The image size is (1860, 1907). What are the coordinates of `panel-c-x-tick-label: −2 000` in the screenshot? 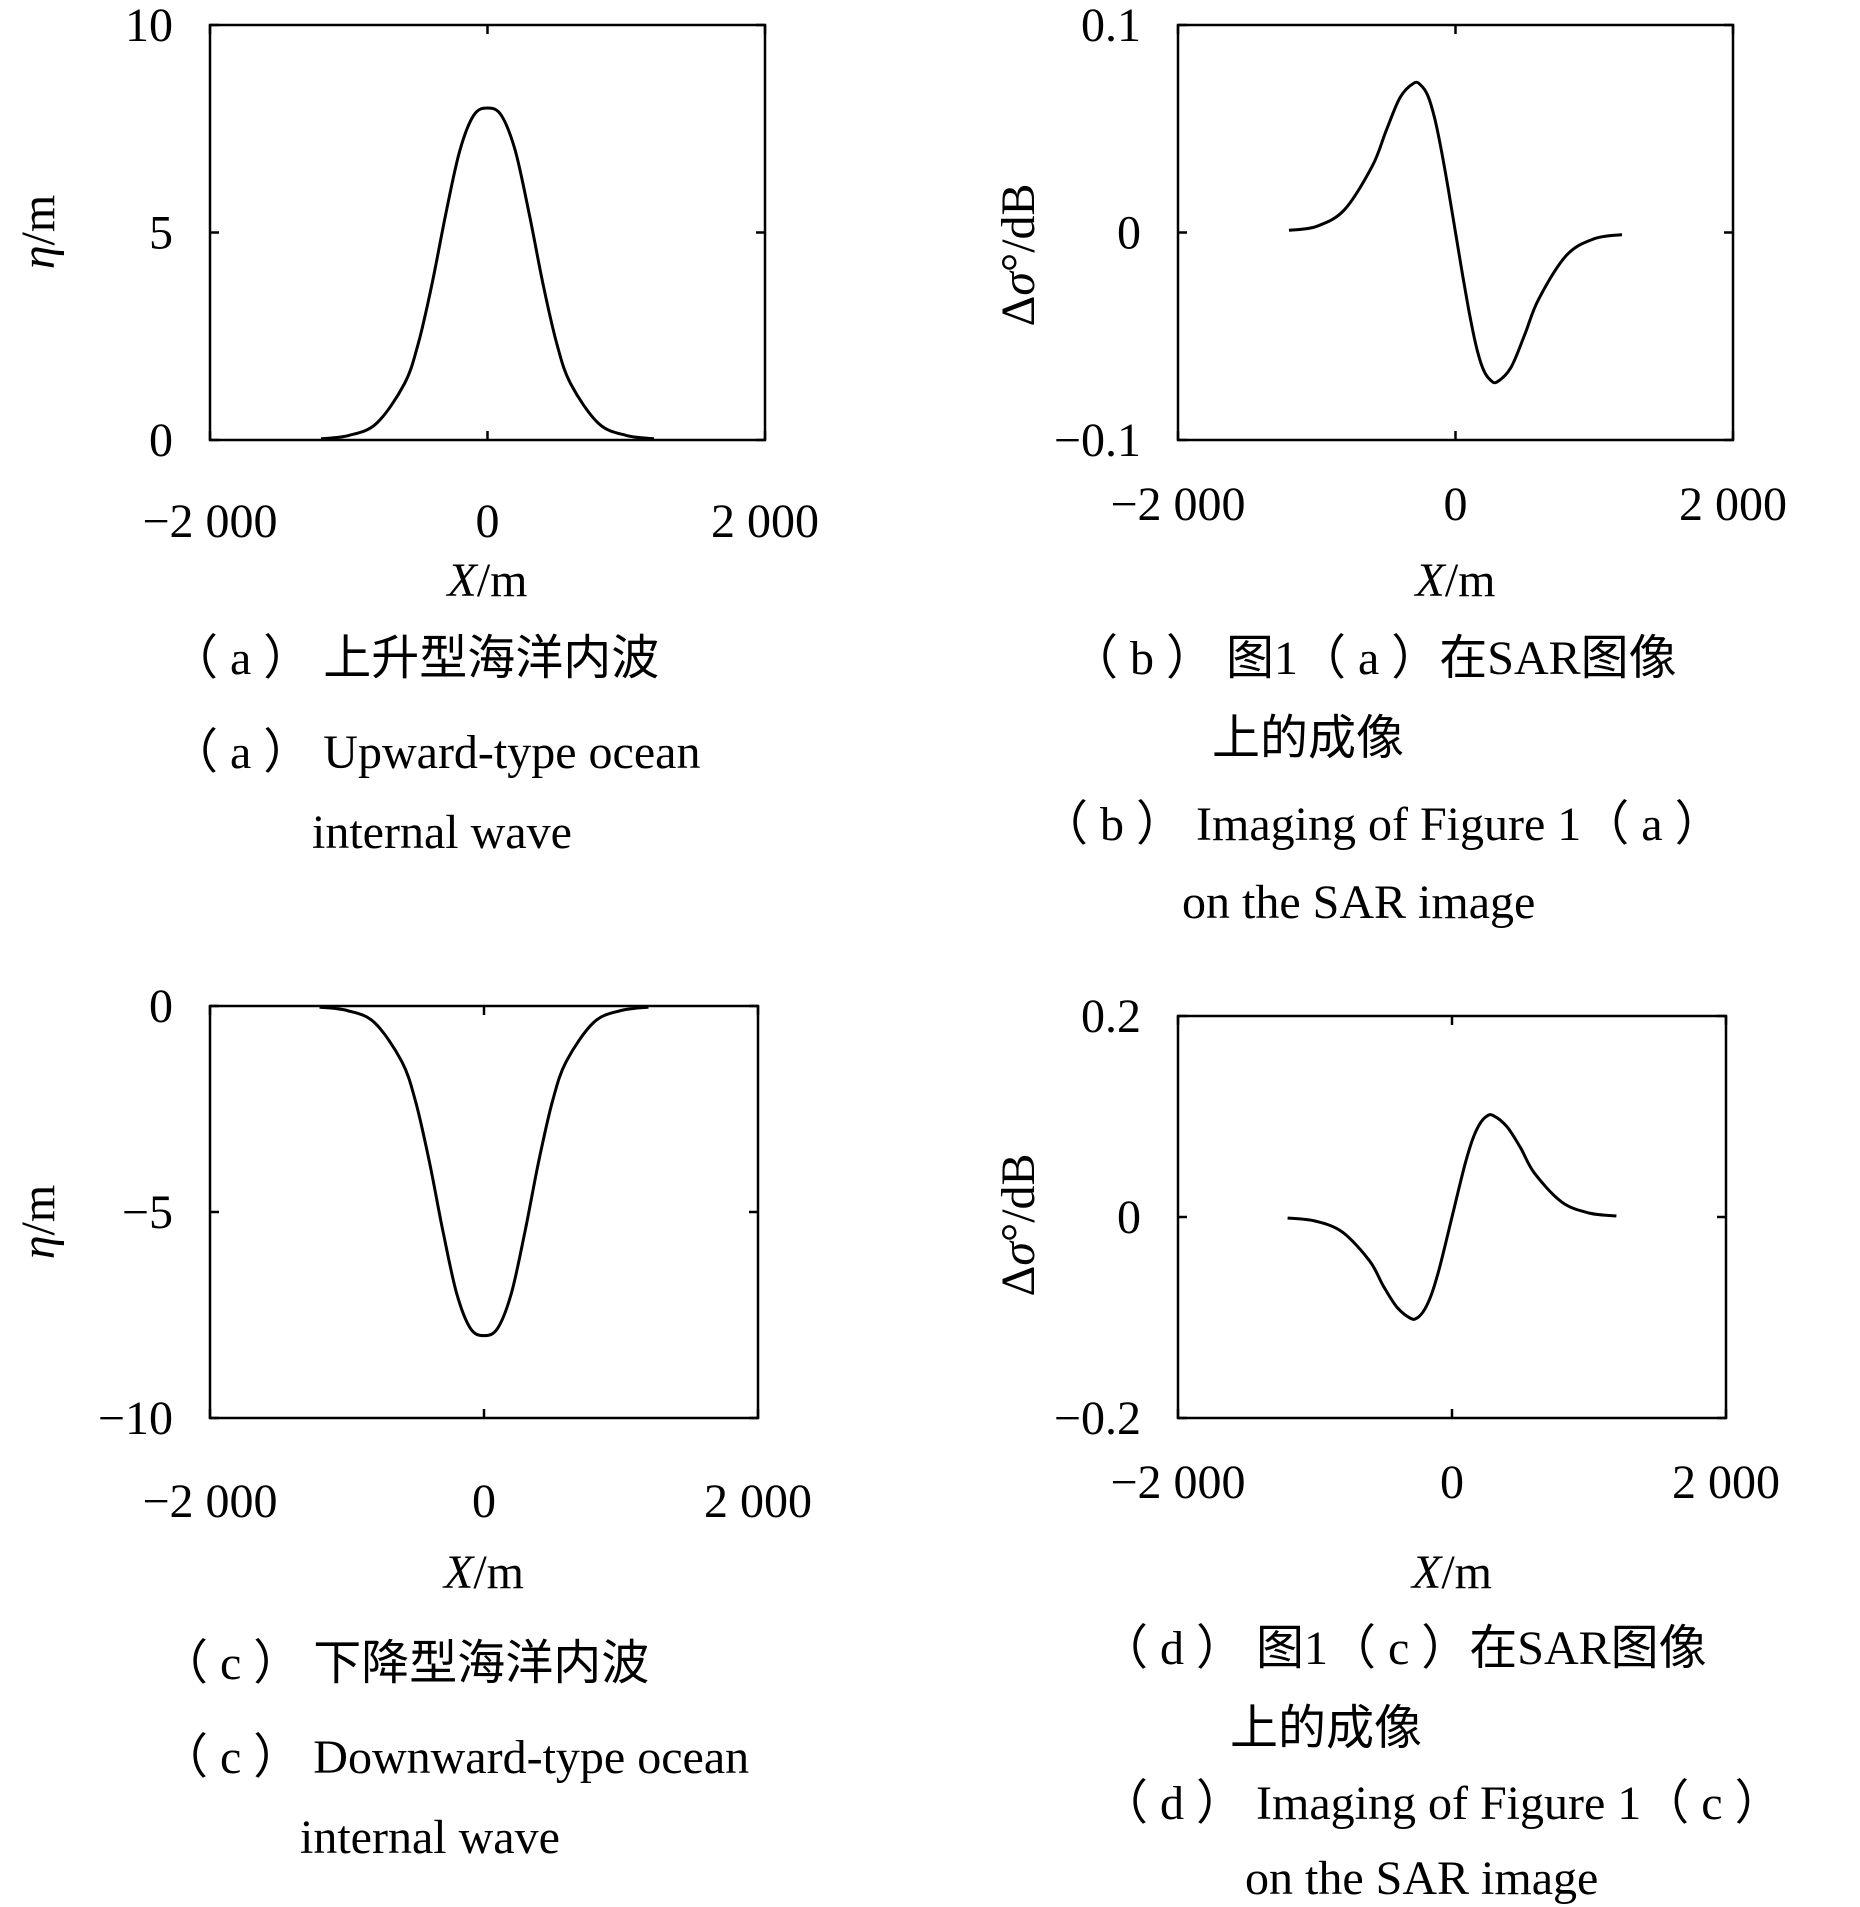 It's located at (209, 1501).